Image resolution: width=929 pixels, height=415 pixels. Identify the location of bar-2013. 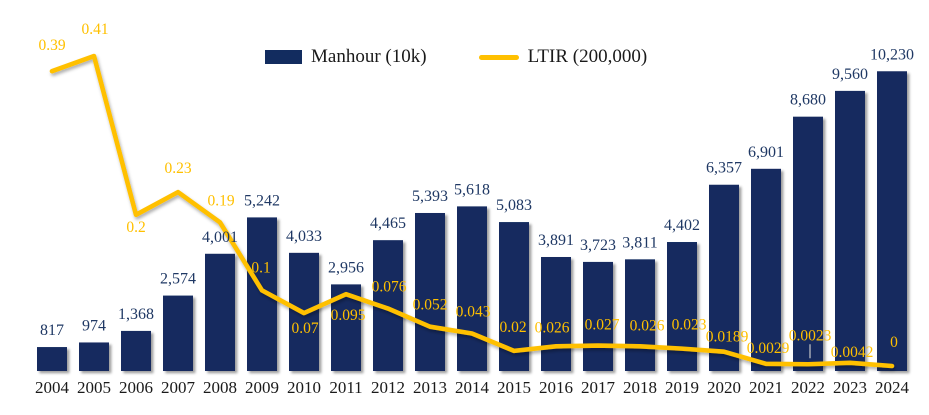
(430, 291).